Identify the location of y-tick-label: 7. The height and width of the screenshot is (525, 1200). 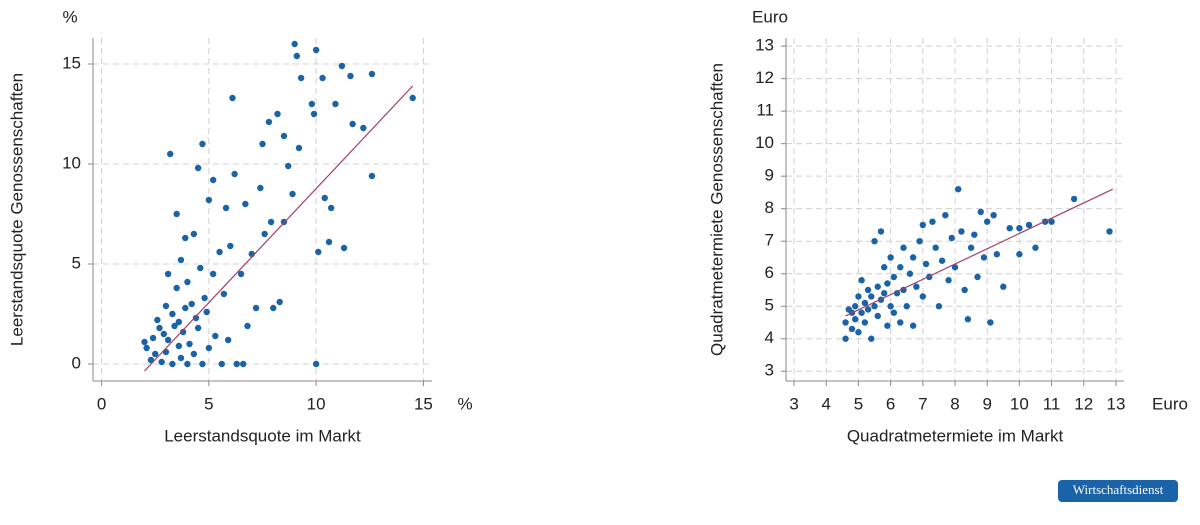
(769, 240).